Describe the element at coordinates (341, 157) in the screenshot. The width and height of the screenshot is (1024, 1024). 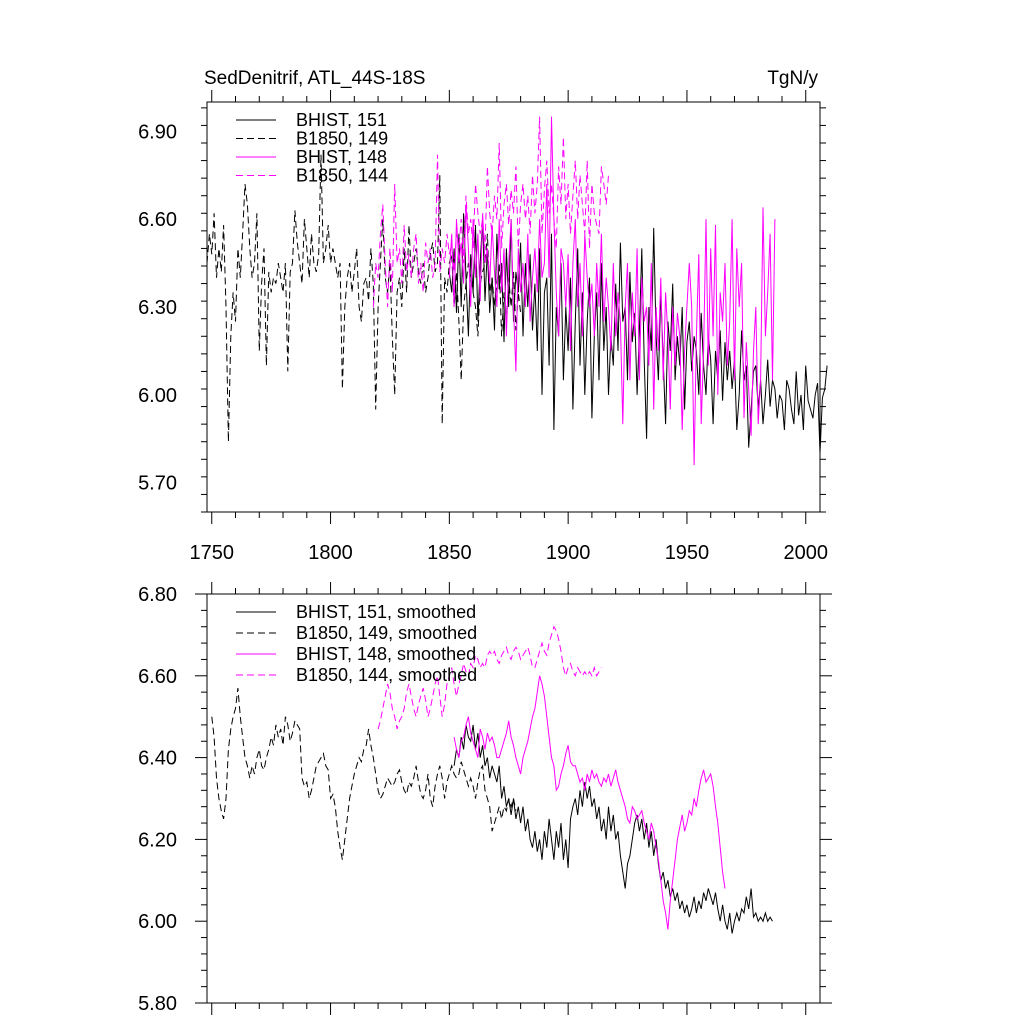
I see `legend-label: BHIST, 148` at that location.